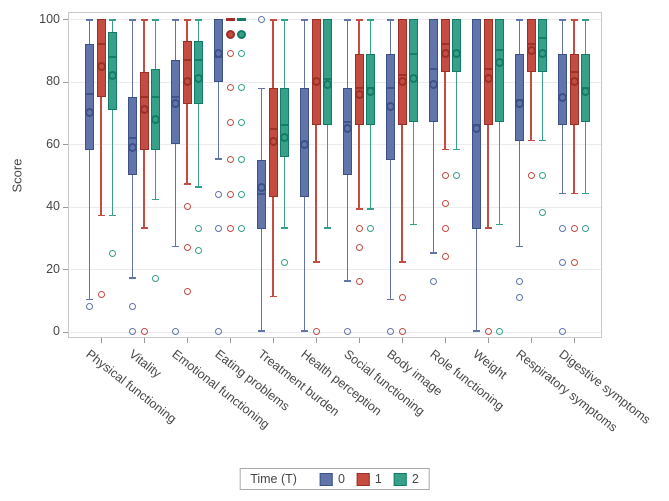 Image resolution: width=669 pixels, height=501 pixels. Describe the element at coordinates (406, 479) in the screenshot. I see `legend-item-2: 2` at that location.